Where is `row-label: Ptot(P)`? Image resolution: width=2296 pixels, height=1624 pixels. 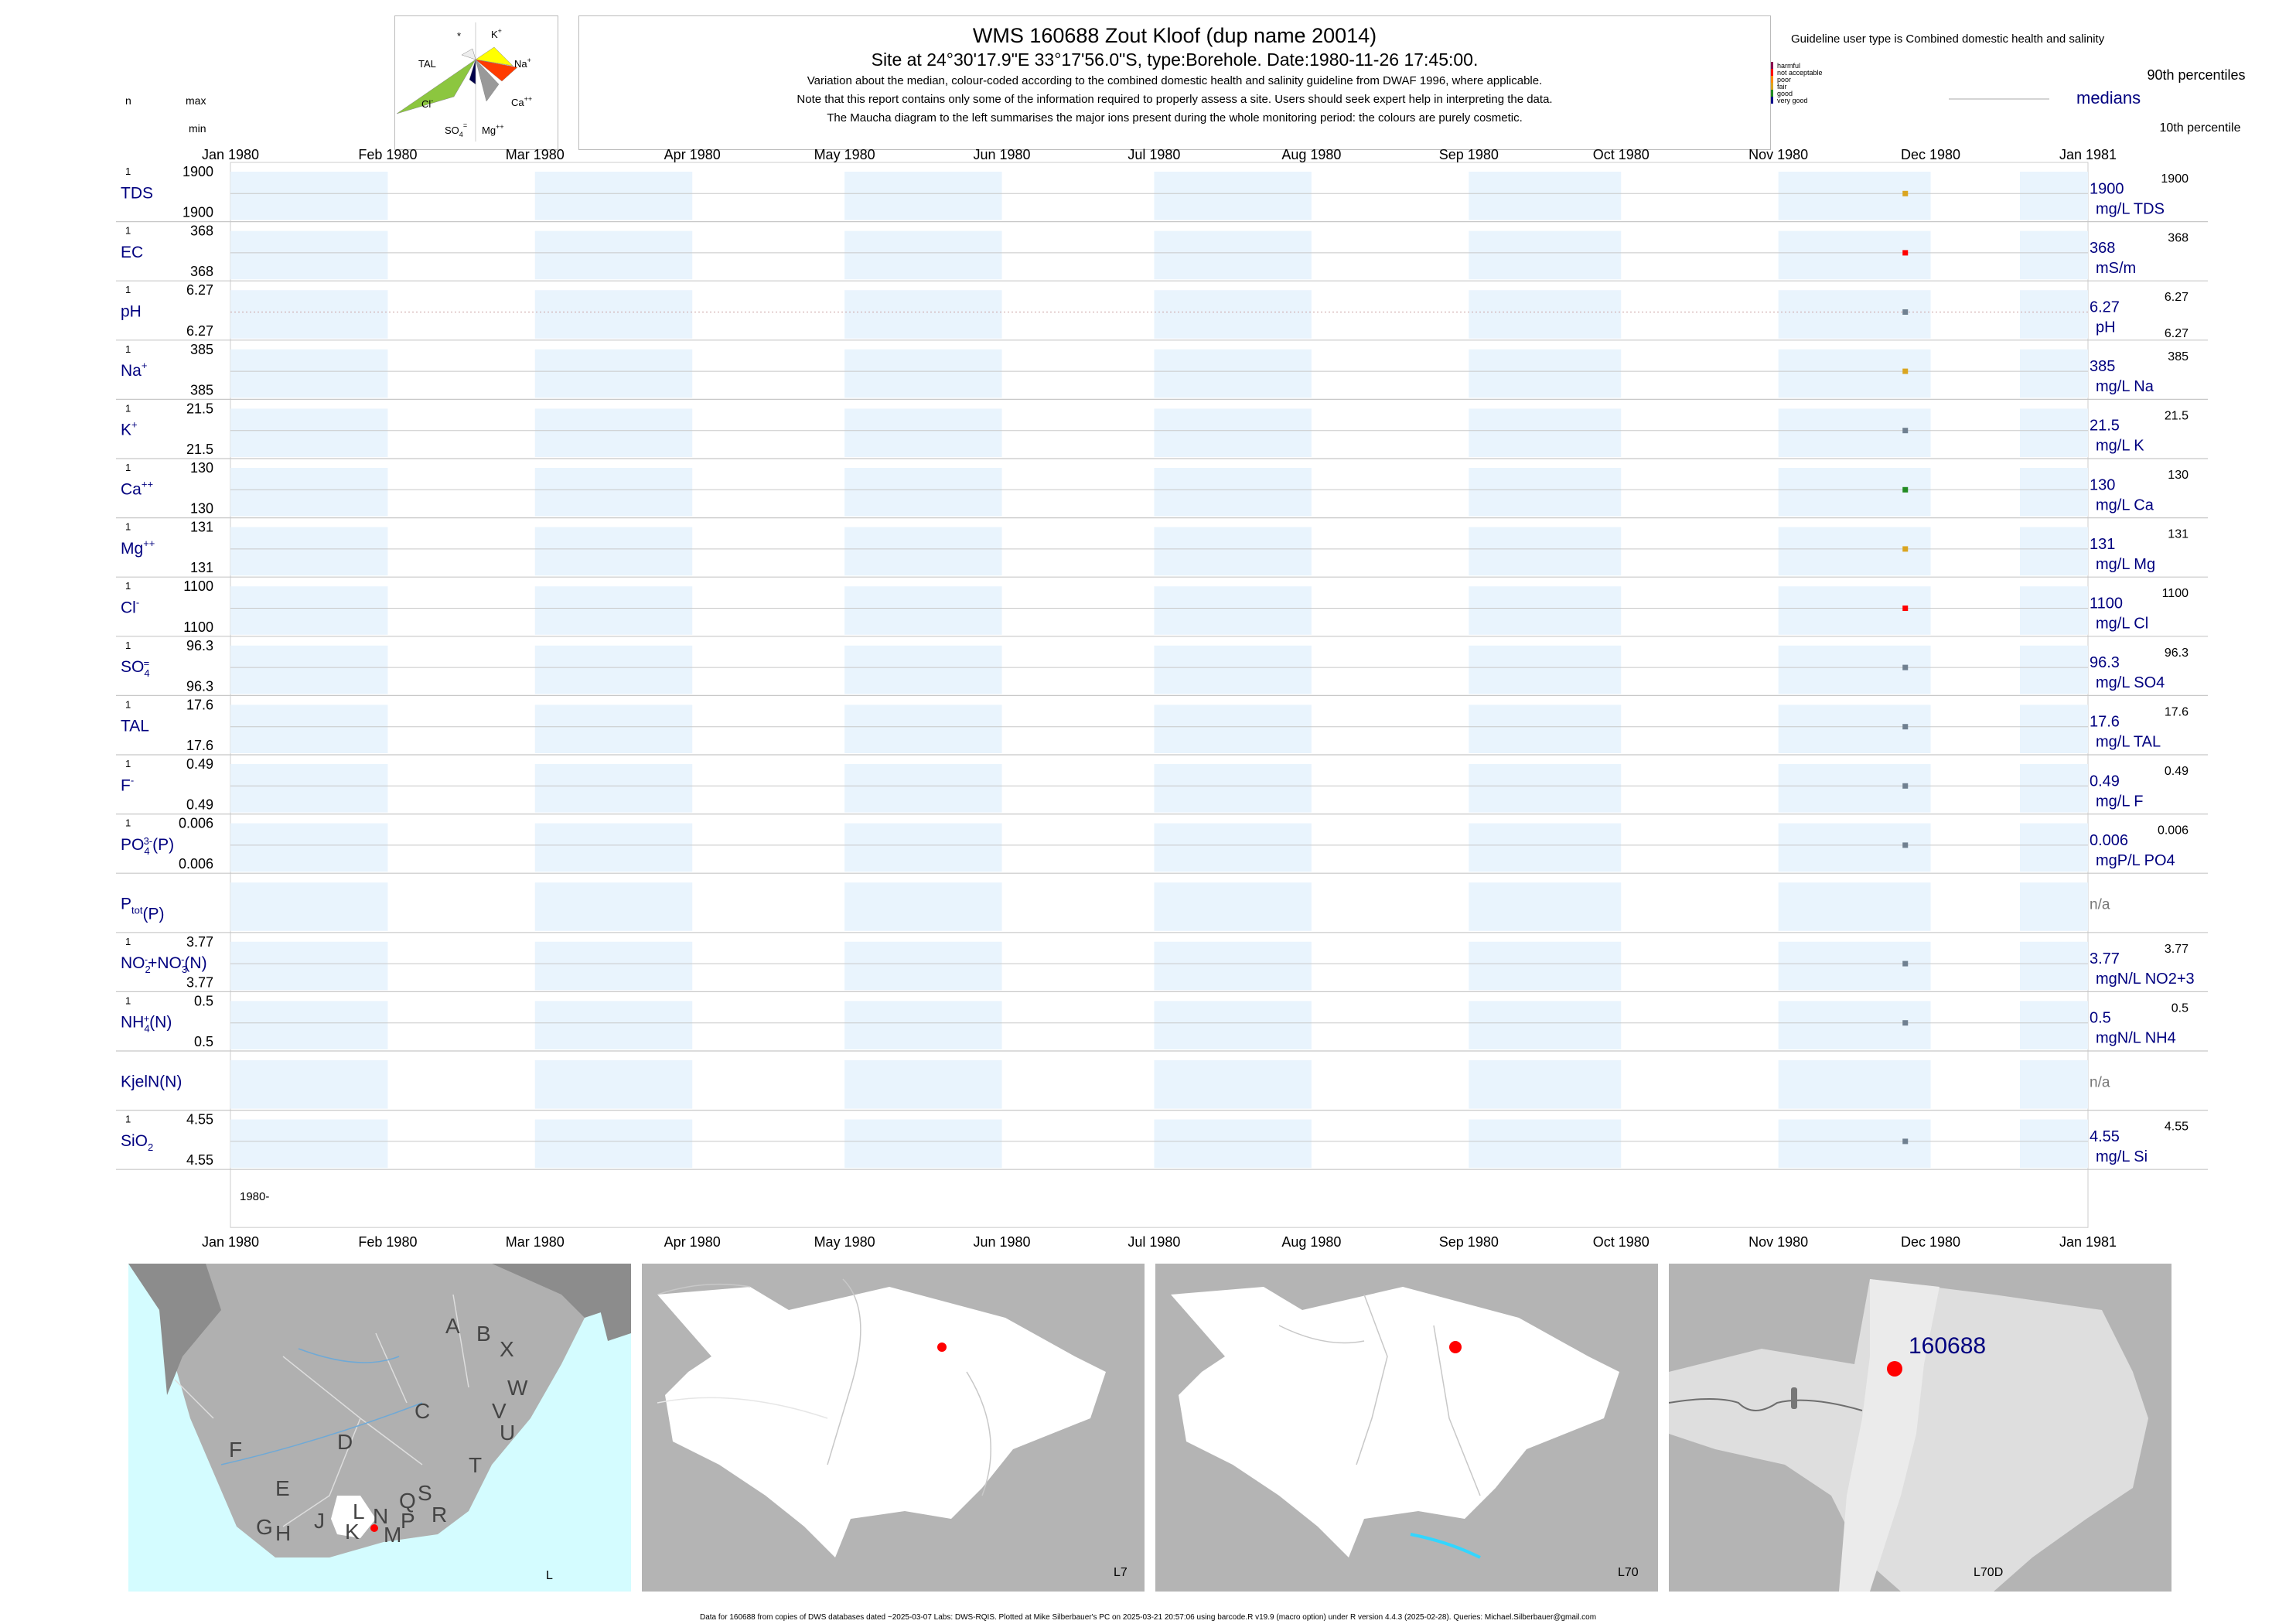 row-label: Ptot(P) is located at coordinates (142, 909).